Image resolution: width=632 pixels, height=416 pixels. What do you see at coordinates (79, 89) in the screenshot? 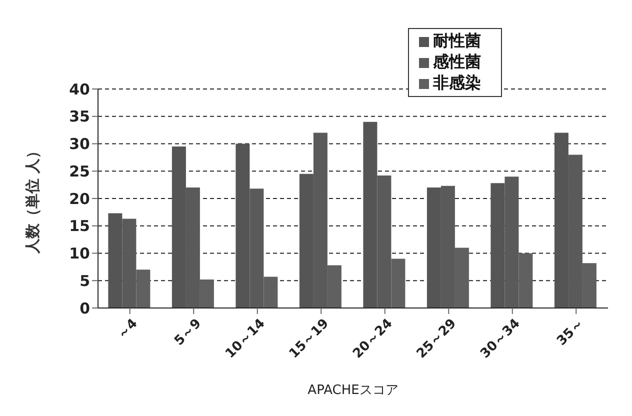
I see `y-tick-label: 40` at bounding box center [79, 89].